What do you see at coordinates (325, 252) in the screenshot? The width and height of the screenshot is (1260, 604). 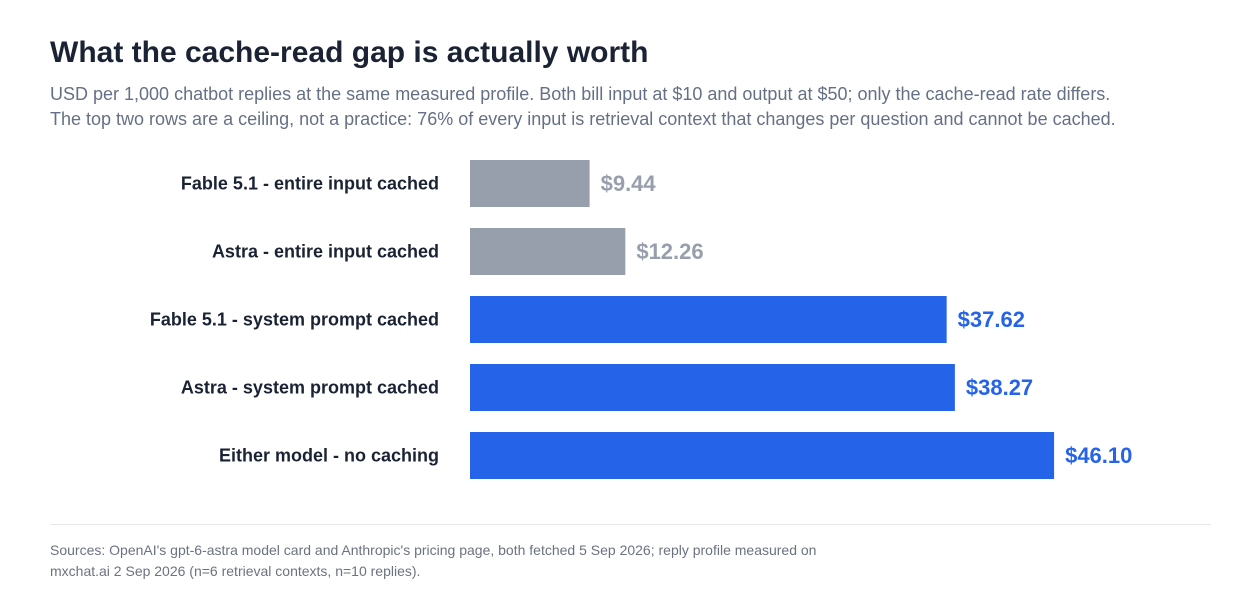 I see `category-label: Astra - entire input cached` at bounding box center [325, 252].